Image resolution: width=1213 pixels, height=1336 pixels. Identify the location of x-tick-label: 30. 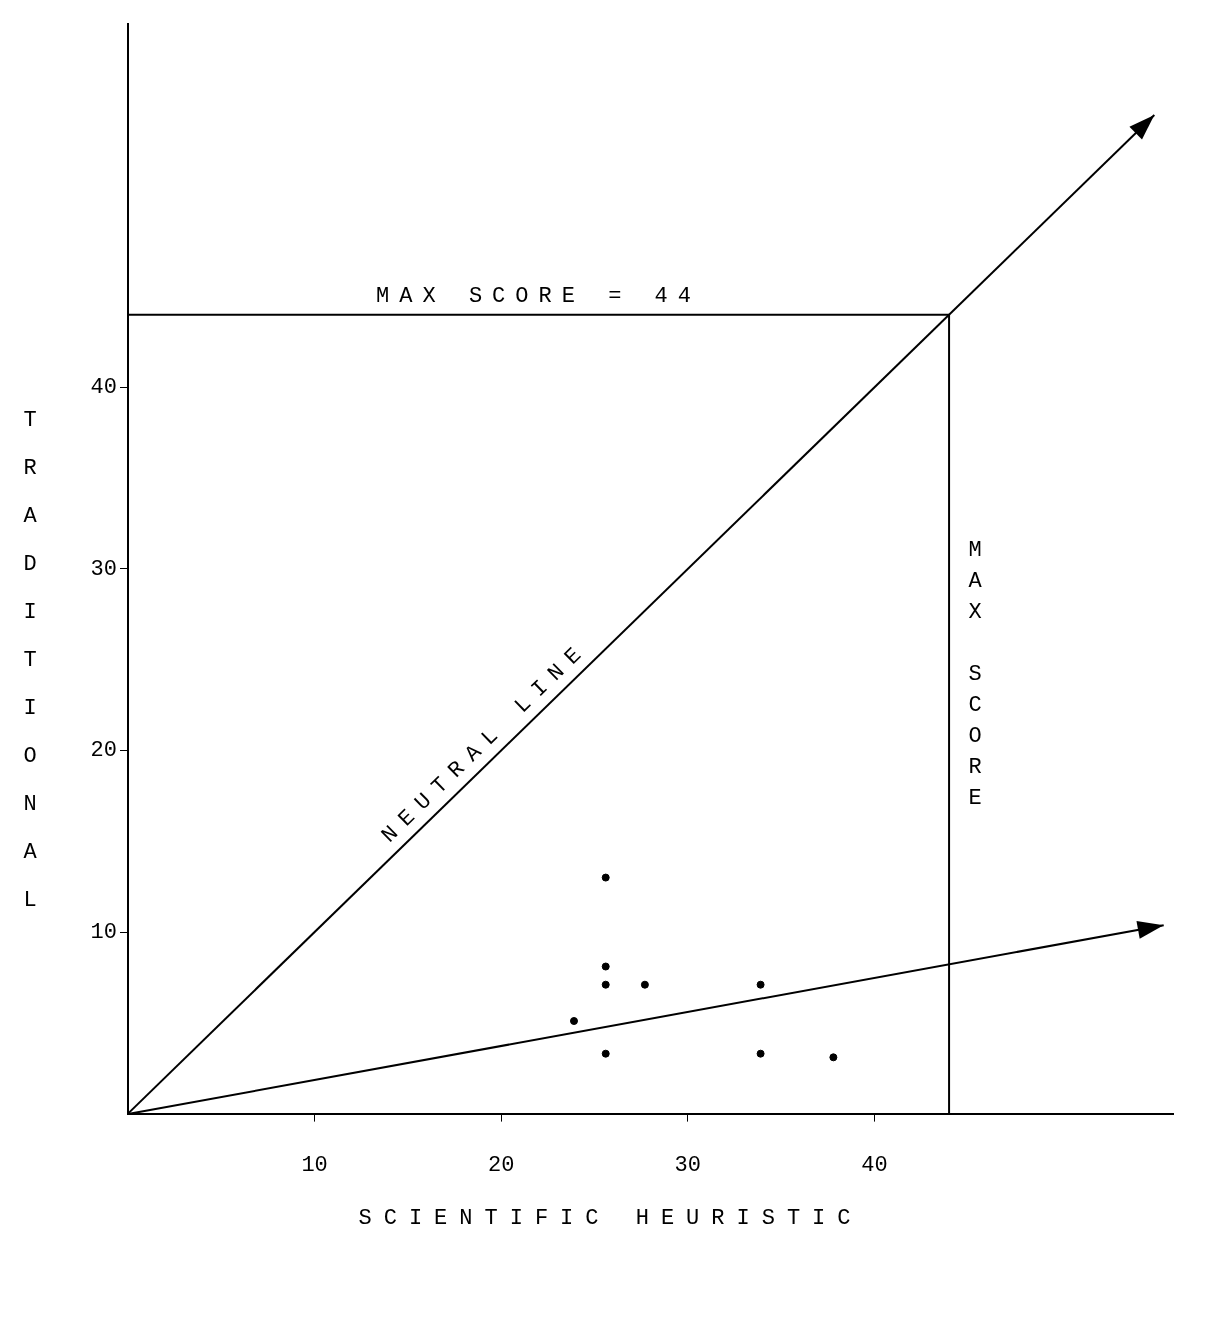
(688, 1165).